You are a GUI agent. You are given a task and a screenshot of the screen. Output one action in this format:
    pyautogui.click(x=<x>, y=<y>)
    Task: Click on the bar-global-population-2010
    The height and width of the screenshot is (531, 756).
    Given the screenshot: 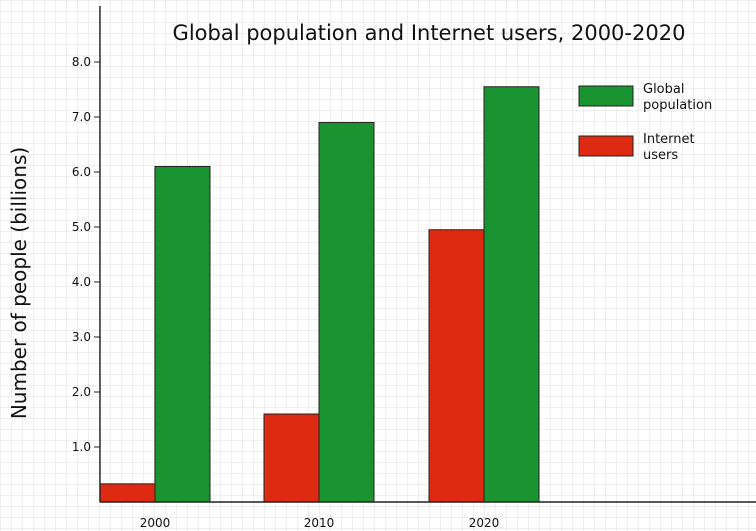 What is the action you would take?
    pyautogui.click(x=346, y=312)
    